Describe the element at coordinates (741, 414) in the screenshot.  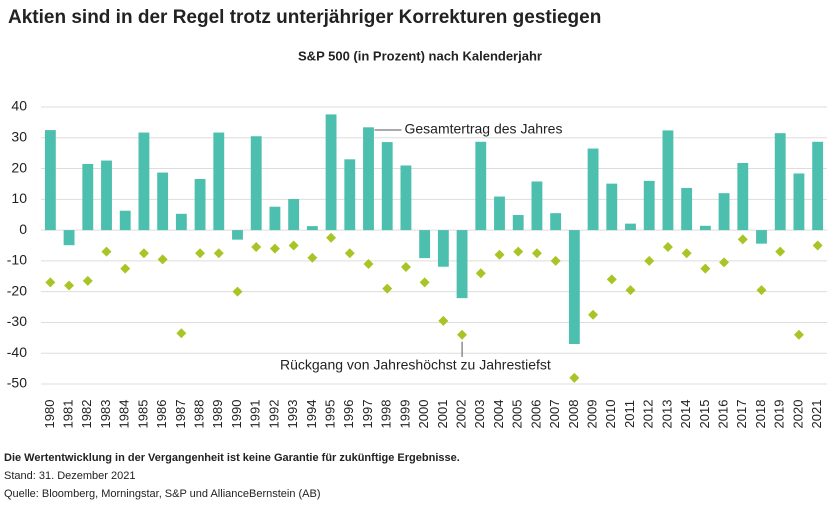
I see `x-tick-label: 2017` at that location.